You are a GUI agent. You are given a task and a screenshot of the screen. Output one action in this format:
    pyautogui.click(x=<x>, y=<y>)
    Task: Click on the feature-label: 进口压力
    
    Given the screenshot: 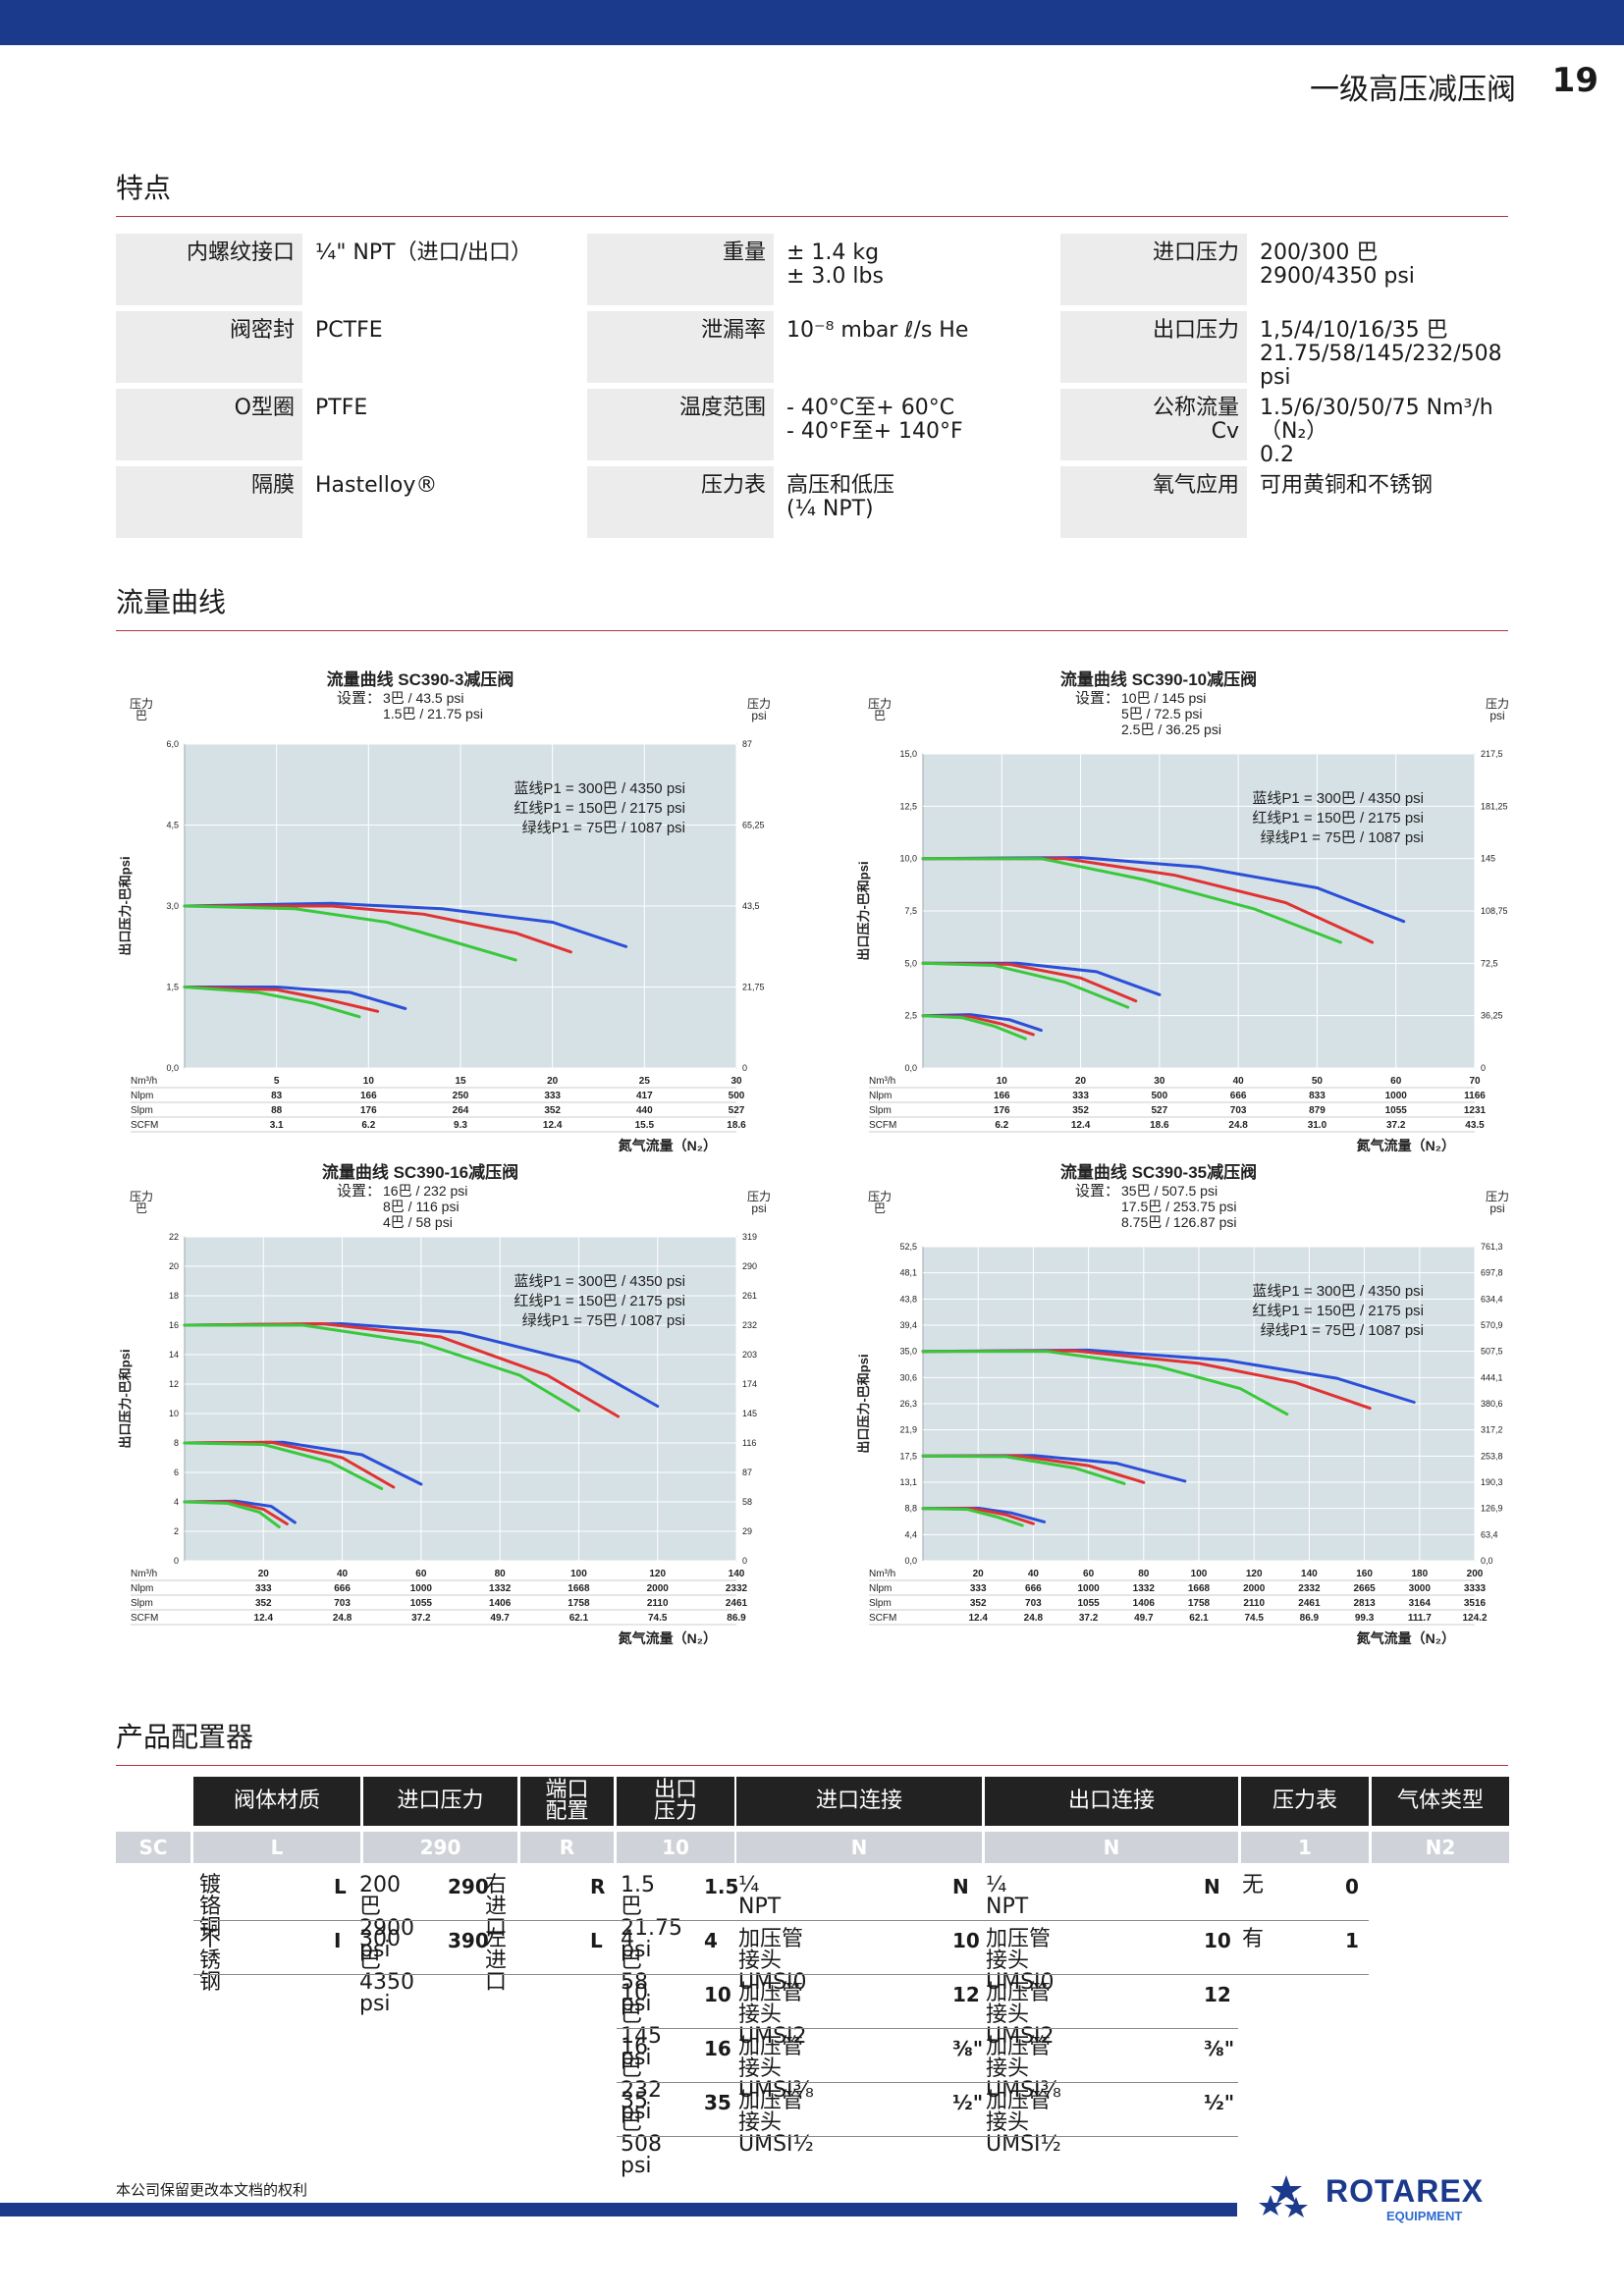 What is the action you would take?
    pyautogui.click(x=1153, y=269)
    